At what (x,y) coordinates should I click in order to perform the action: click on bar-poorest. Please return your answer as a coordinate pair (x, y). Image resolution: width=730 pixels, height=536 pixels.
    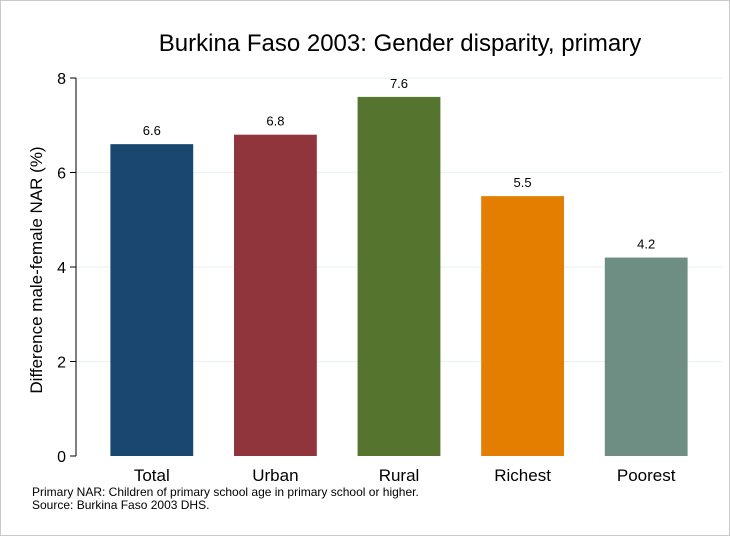
    Looking at the image, I should click on (646, 356).